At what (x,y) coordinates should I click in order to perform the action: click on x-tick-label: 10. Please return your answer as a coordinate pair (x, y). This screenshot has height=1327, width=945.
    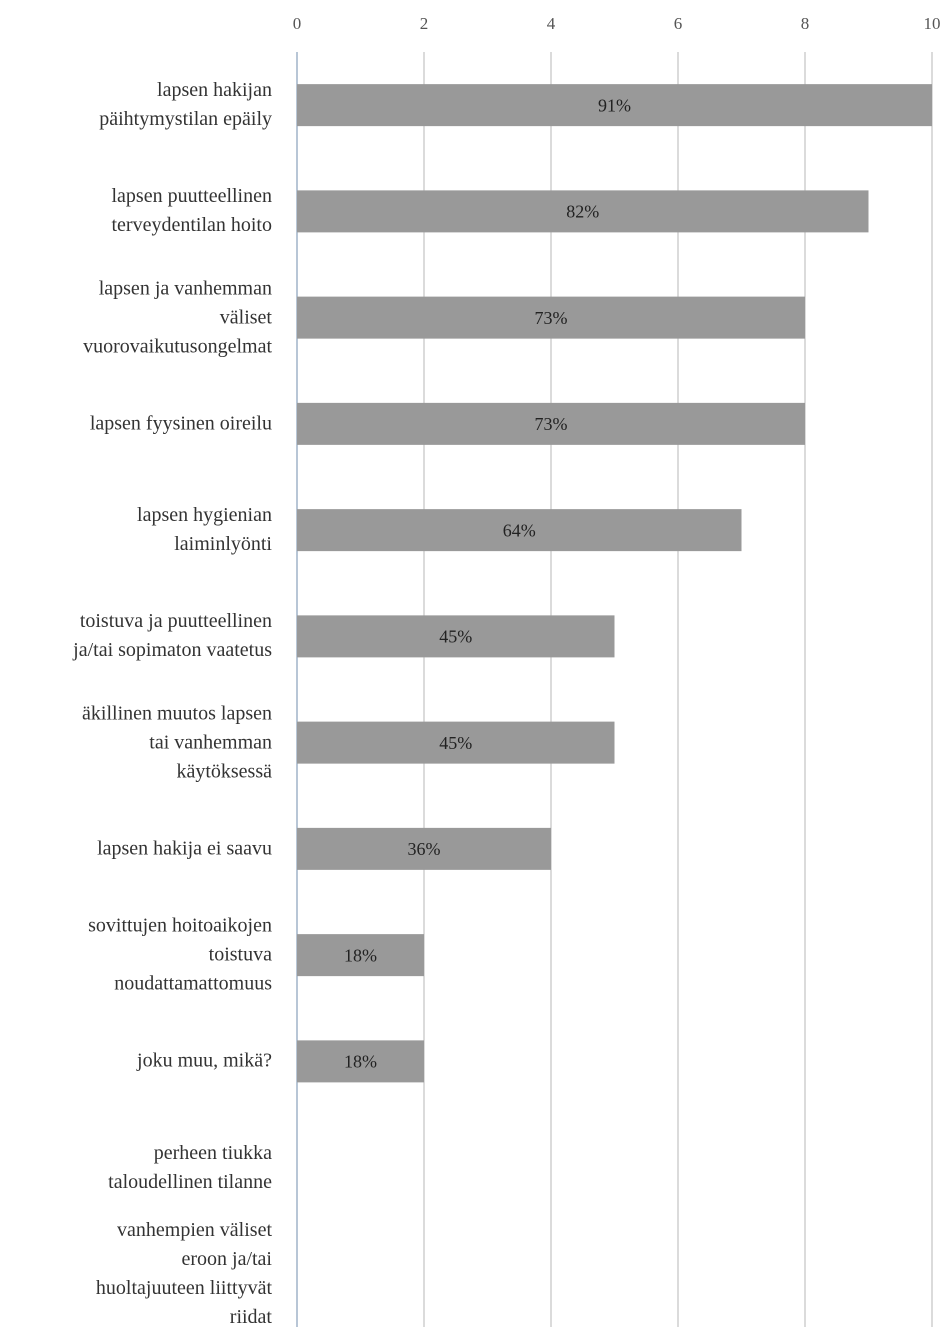
    Looking at the image, I should click on (932, 23).